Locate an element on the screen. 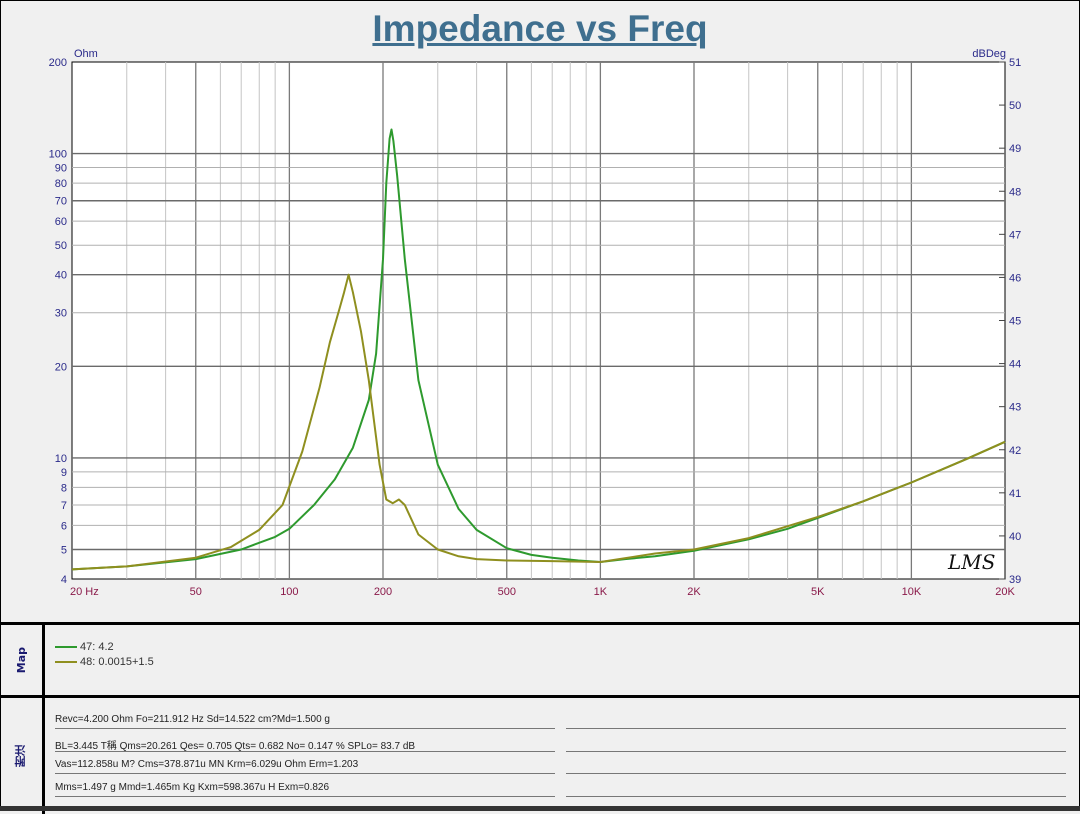 Image resolution: width=1080 pixels, height=814 pixels. y-tick-label: 6 is located at coordinates (64, 526).